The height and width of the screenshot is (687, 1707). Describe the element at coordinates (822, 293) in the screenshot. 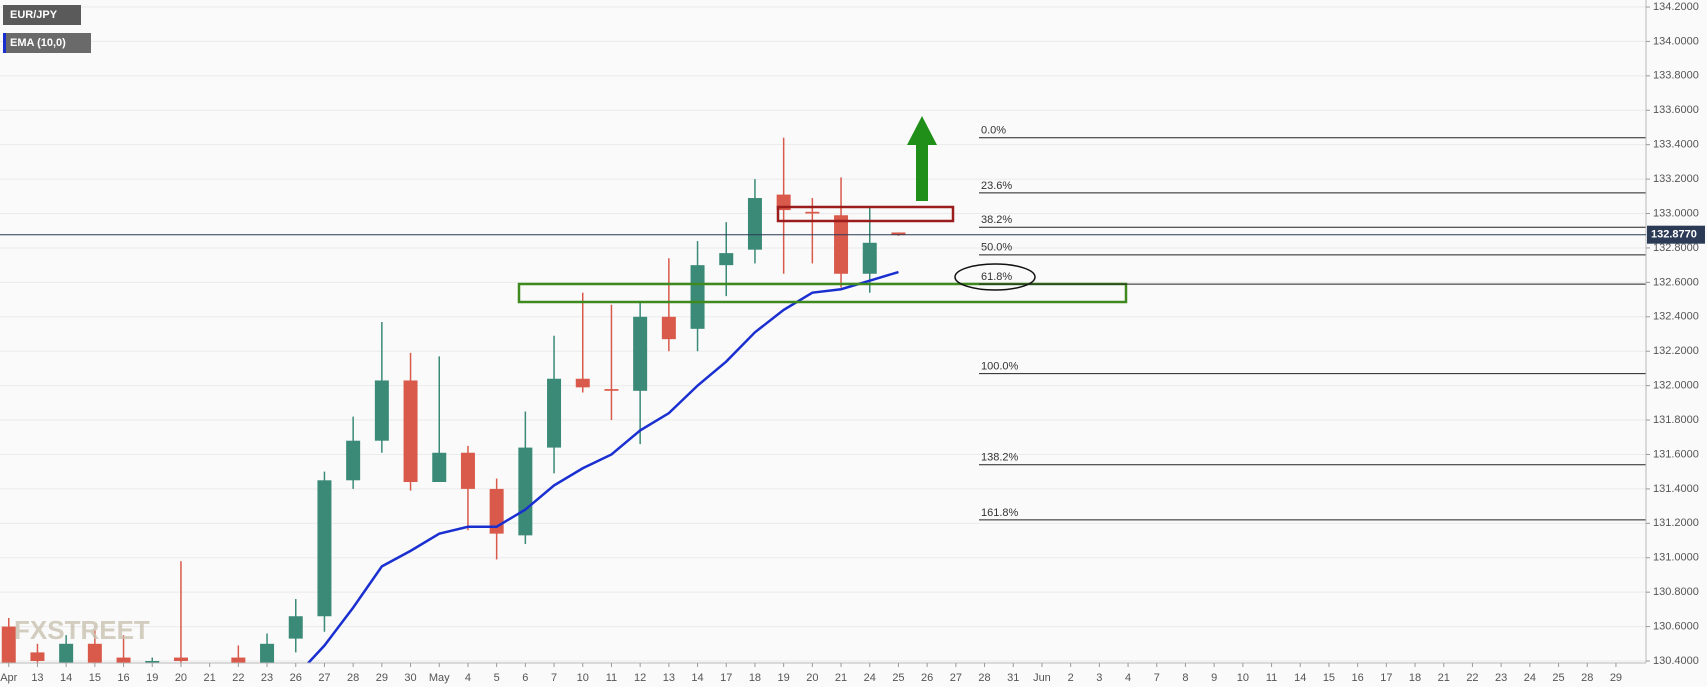

I see `support-box` at that location.